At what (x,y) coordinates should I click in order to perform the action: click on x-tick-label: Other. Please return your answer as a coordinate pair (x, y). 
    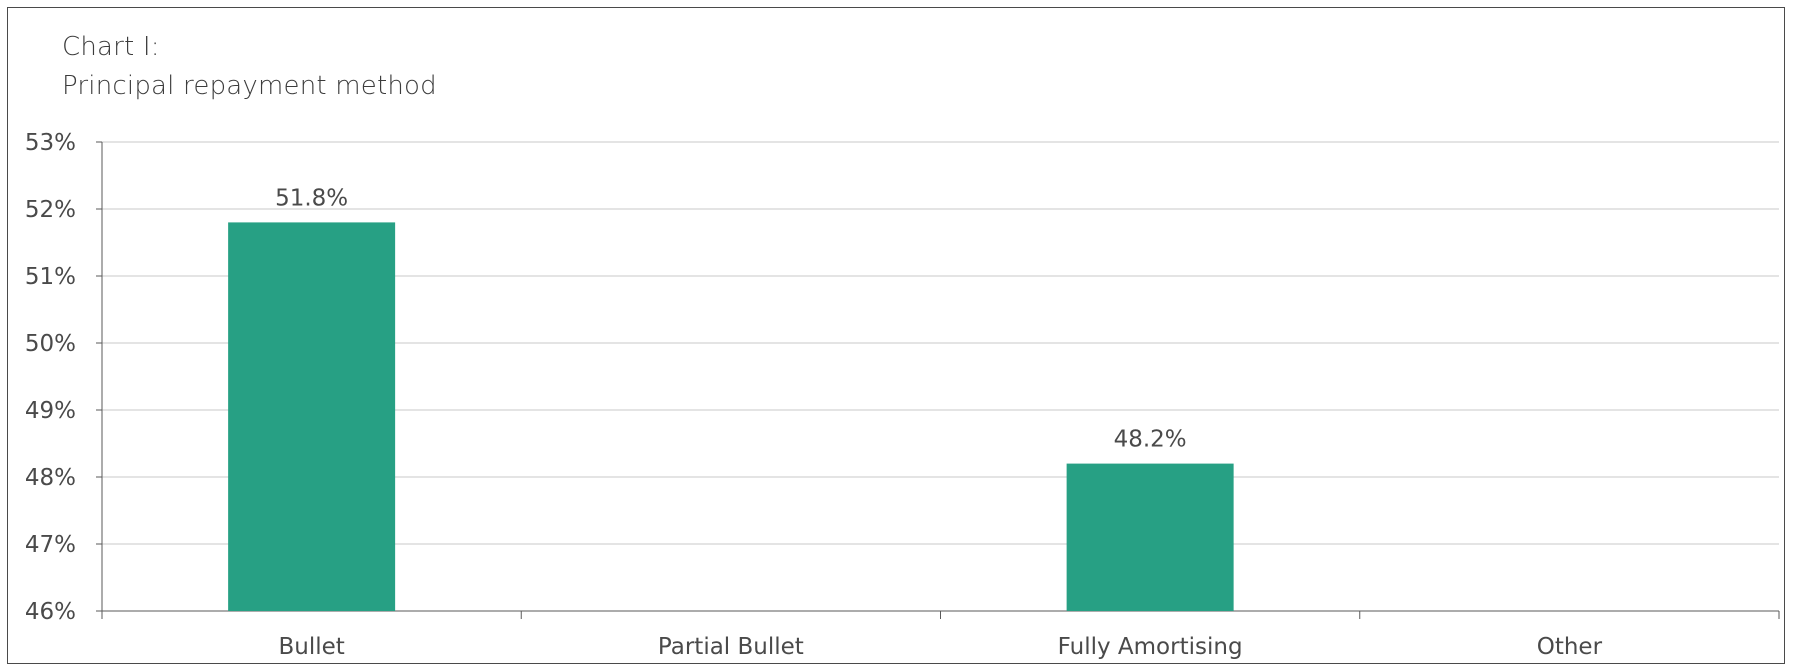
    Looking at the image, I should click on (1570, 647).